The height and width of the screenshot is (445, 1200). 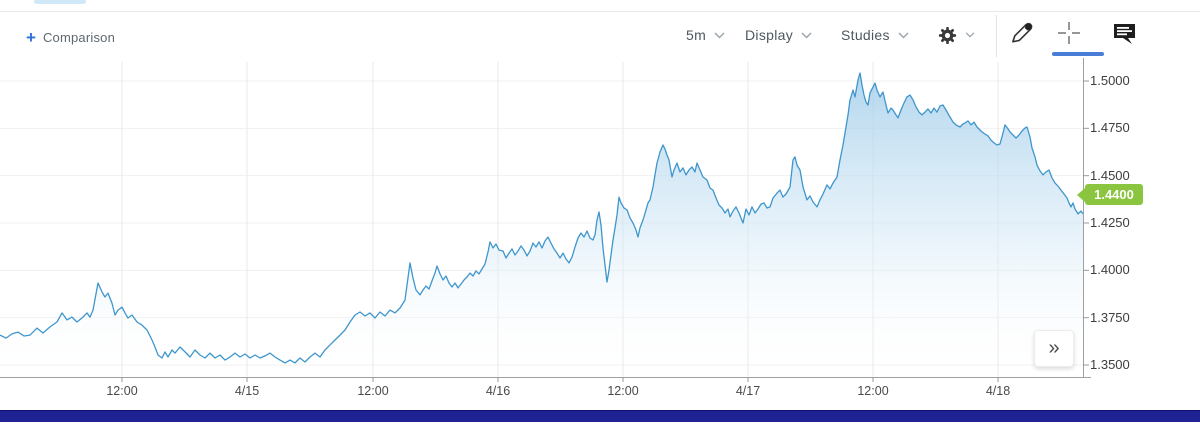 I want to click on bottom-navy-bar, so click(x=600, y=416).